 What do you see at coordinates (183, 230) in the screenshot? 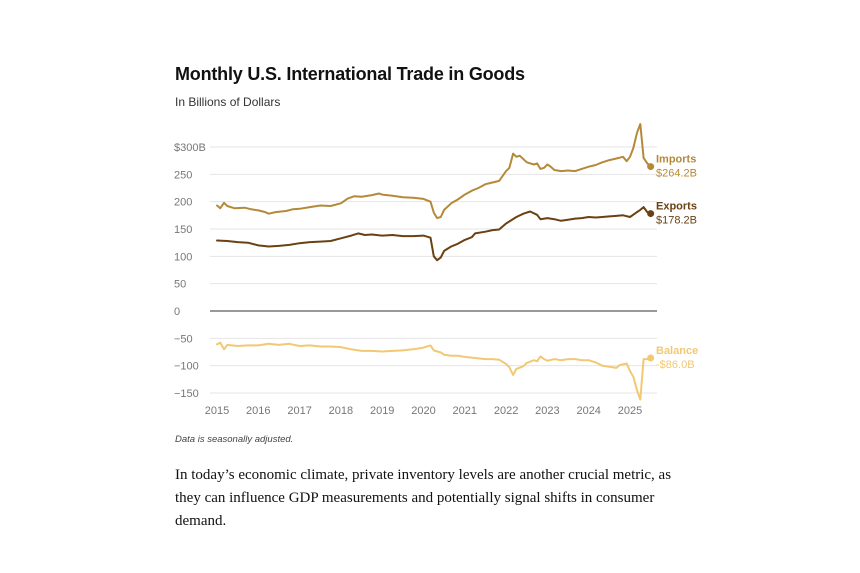
I see `y-tick-label: 150` at bounding box center [183, 230].